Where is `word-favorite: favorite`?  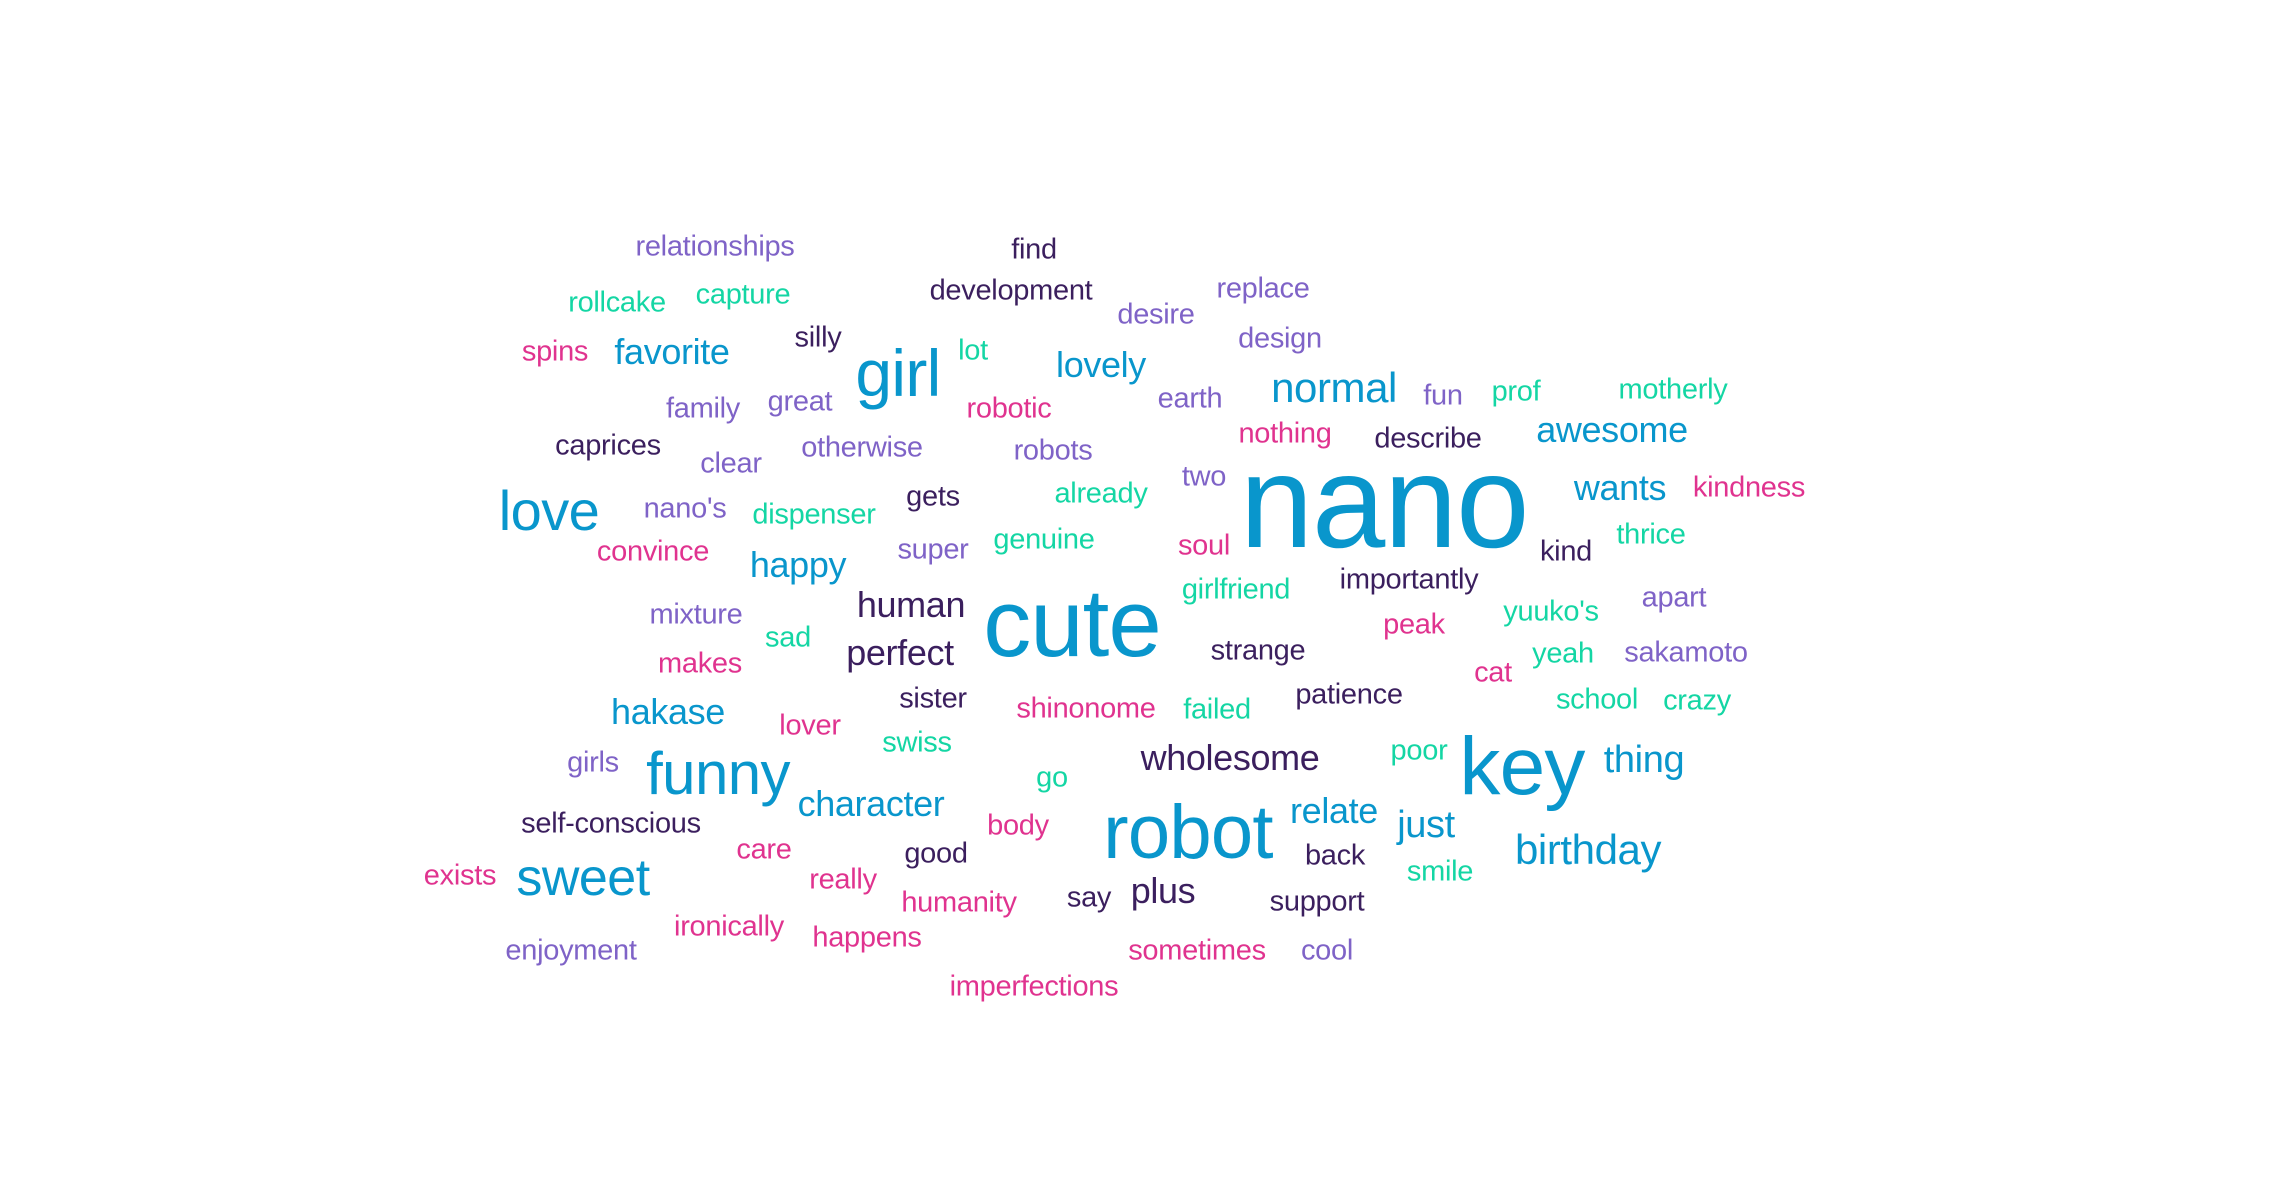 word-favorite: favorite is located at coordinates (672, 351).